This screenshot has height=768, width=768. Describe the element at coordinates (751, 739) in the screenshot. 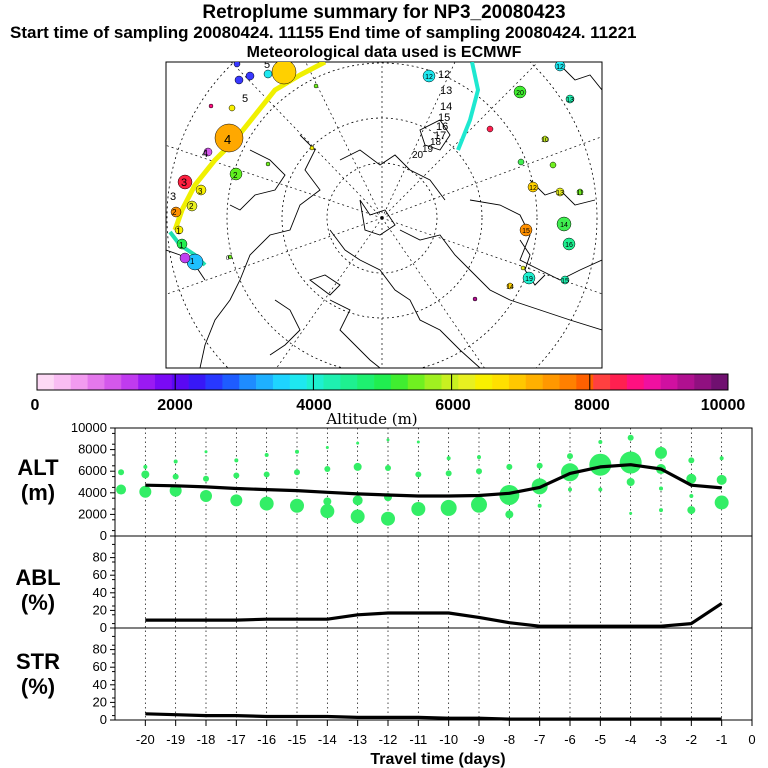

I see `x-tick-label: 0` at that location.